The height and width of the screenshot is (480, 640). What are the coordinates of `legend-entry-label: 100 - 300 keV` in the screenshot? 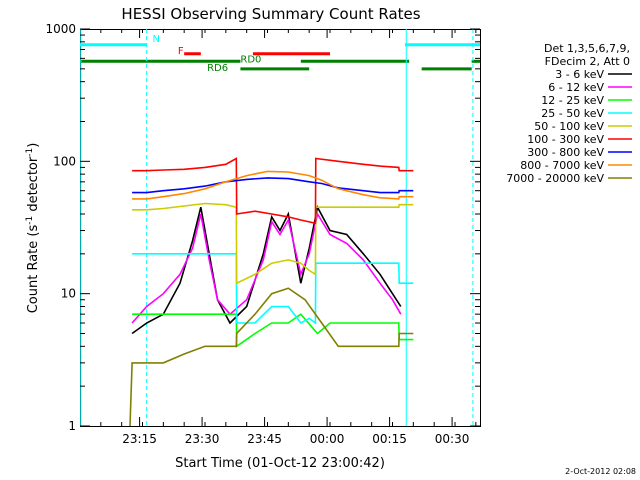 It's located at (565, 139).